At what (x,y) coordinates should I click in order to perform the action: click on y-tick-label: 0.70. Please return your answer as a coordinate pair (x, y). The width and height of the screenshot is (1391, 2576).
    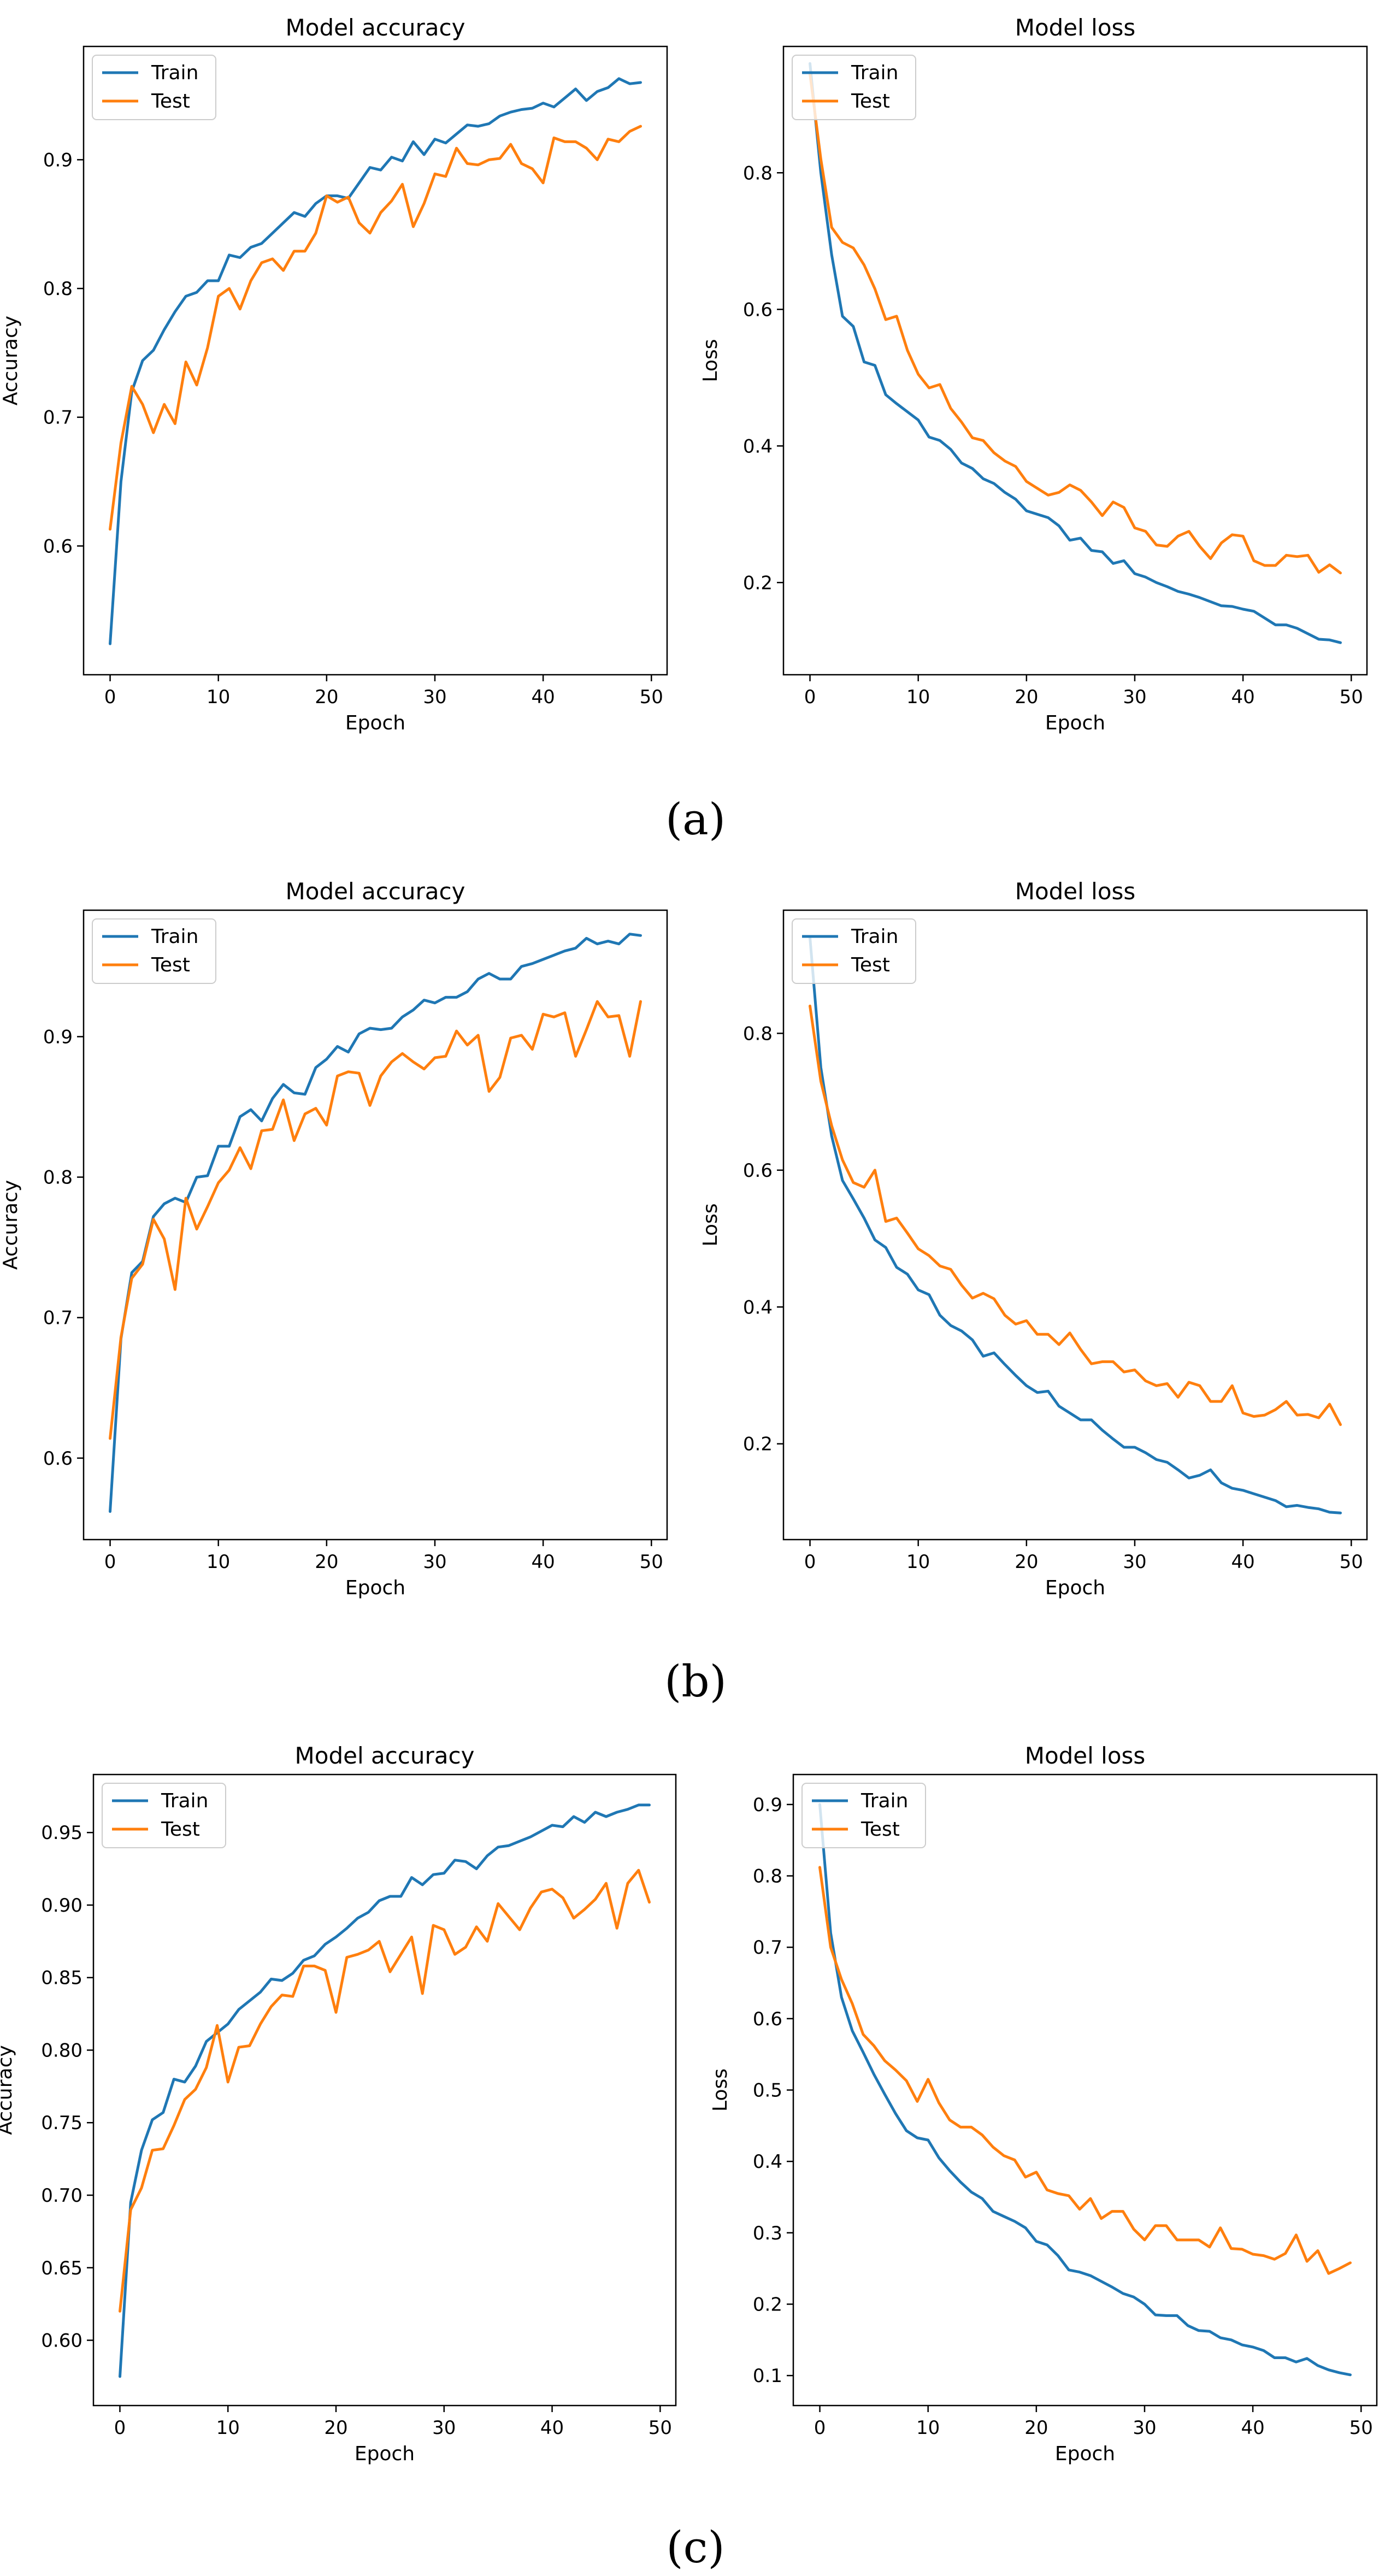
    Looking at the image, I should click on (61, 2196).